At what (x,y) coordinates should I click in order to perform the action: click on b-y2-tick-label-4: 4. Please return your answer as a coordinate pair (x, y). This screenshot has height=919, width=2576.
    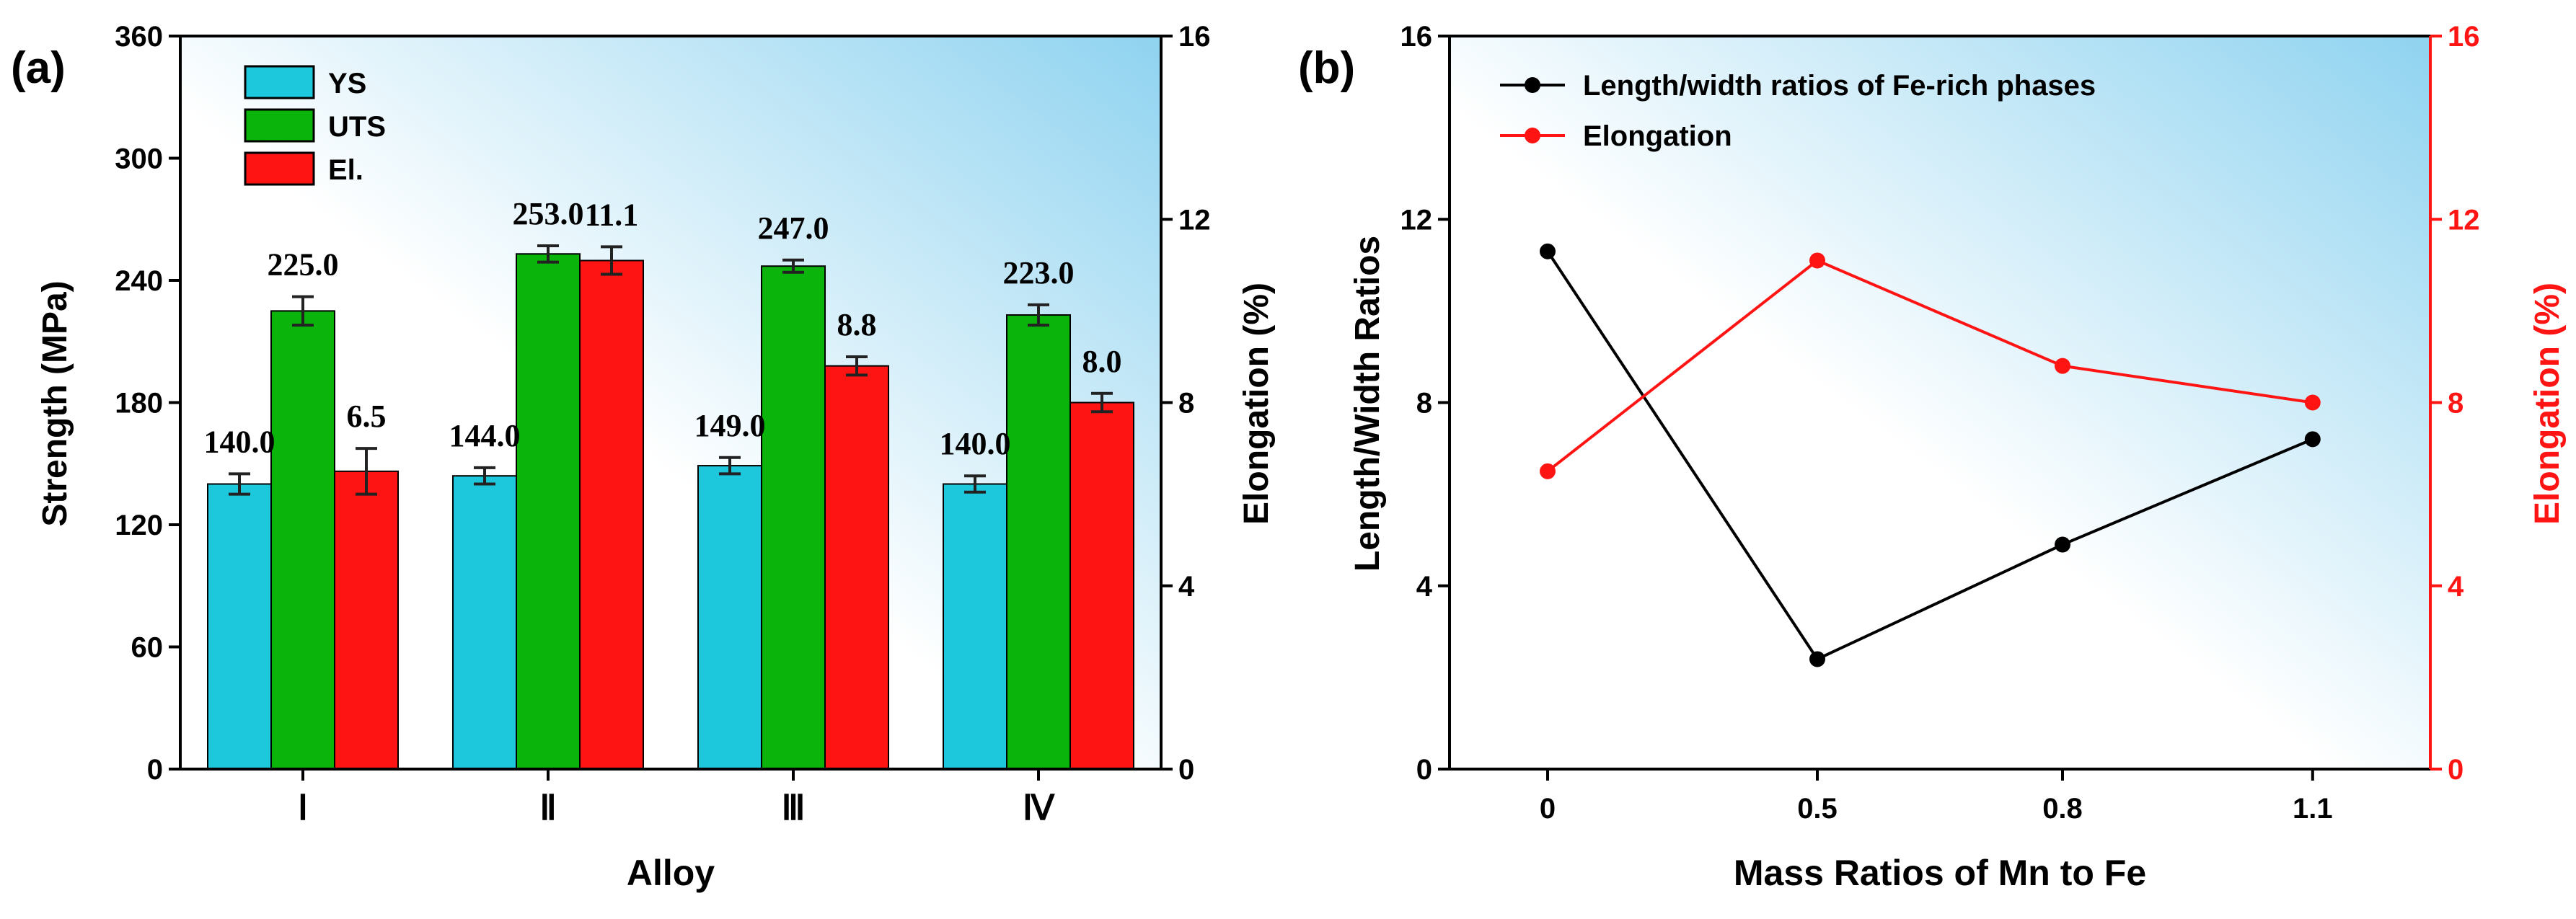
    Looking at the image, I should click on (2456, 587).